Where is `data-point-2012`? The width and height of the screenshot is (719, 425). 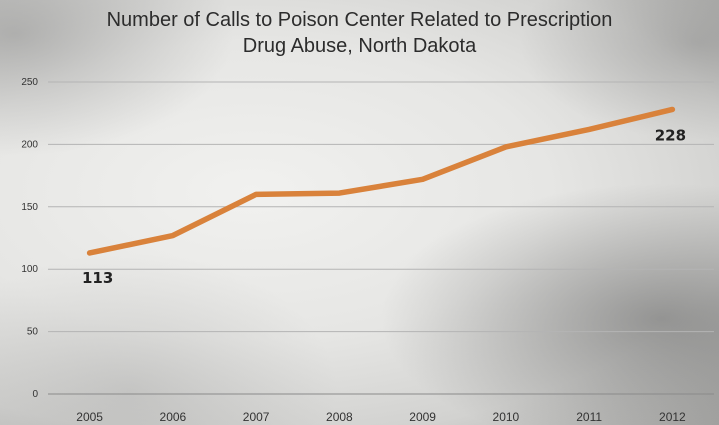 data-point-2012 is located at coordinates (672, 109).